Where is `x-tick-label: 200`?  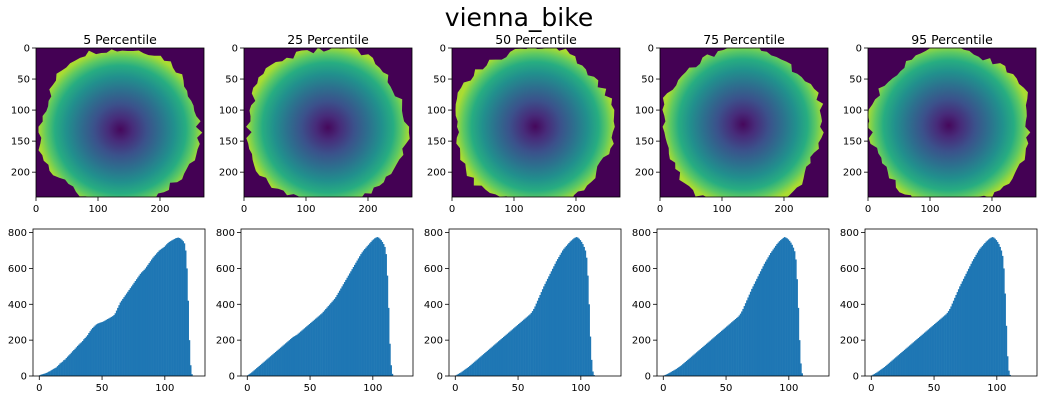
x-tick-label: 200 is located at coordinates (575, 209).